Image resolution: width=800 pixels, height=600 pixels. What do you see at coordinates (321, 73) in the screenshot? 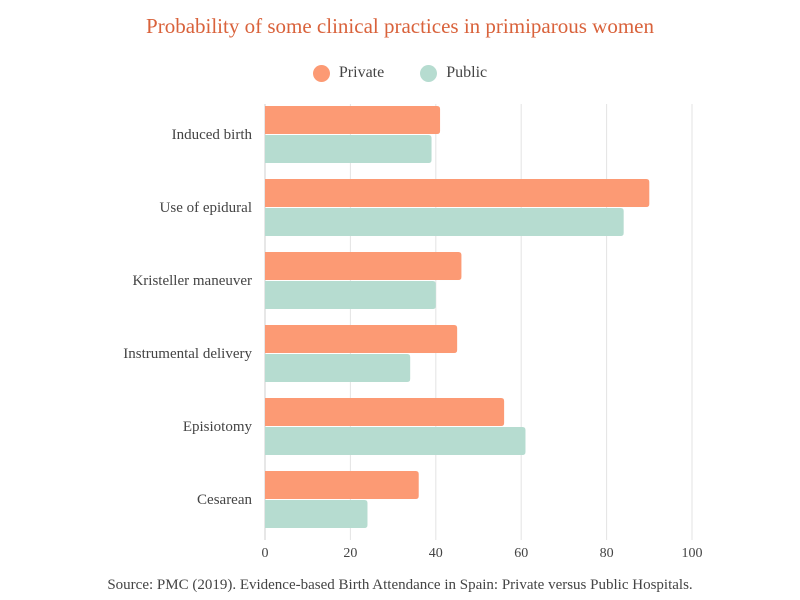
I see `legend-swatch-private` at bounding box center [321, 73].